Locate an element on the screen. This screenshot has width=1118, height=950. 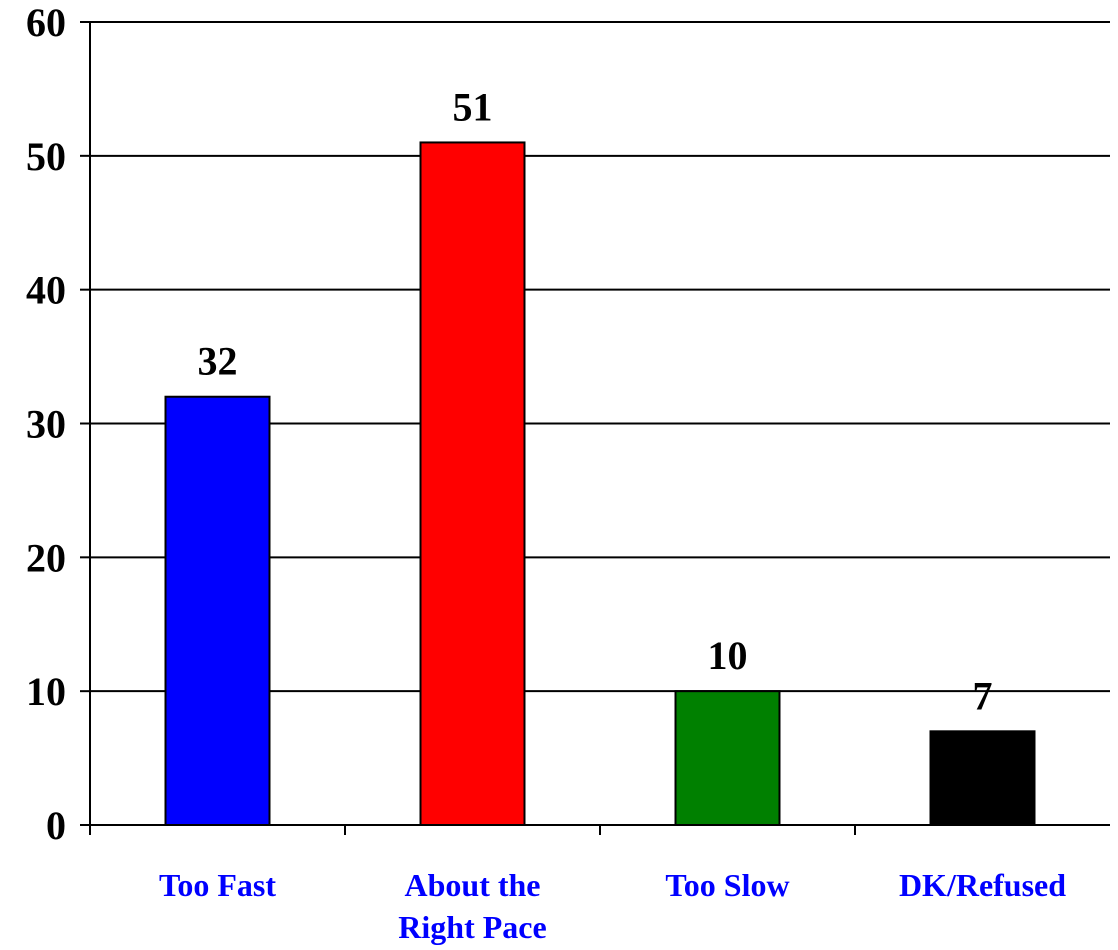
x-tick-label: Too Fast is located at coordinates (217, 885).